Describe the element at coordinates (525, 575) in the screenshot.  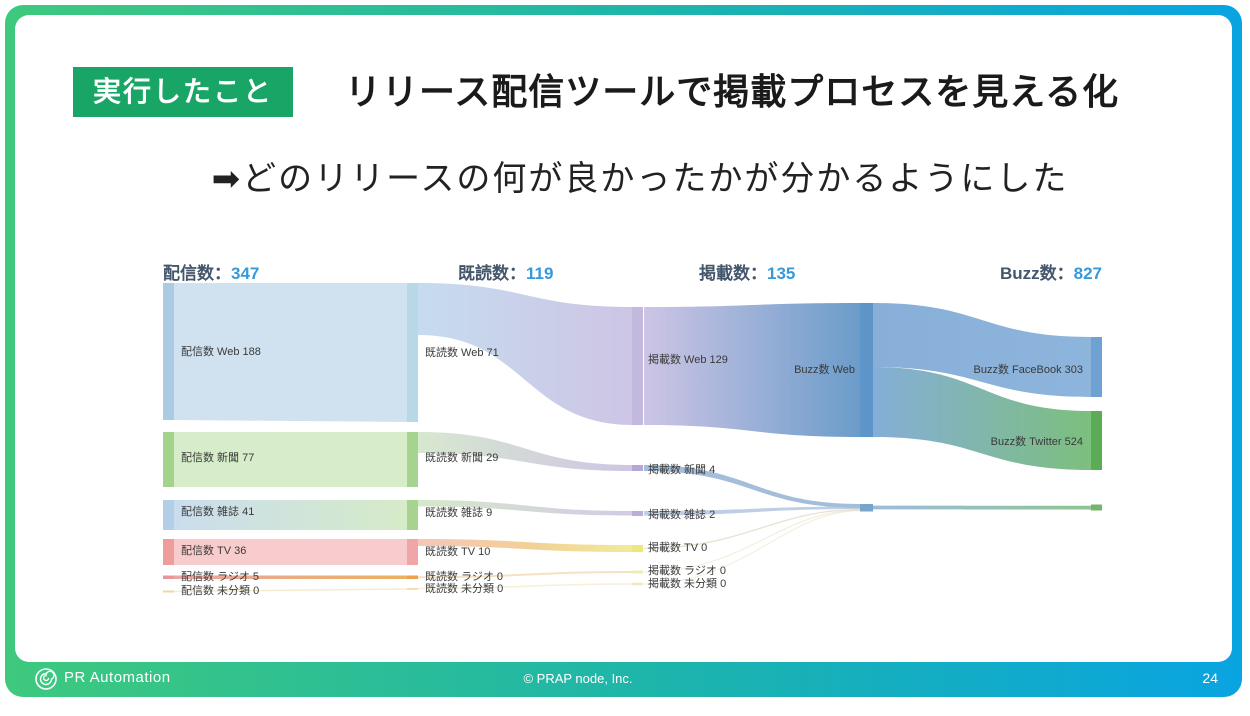
I see `flow-kidoku-radio-to-keisai-radio` at that location.